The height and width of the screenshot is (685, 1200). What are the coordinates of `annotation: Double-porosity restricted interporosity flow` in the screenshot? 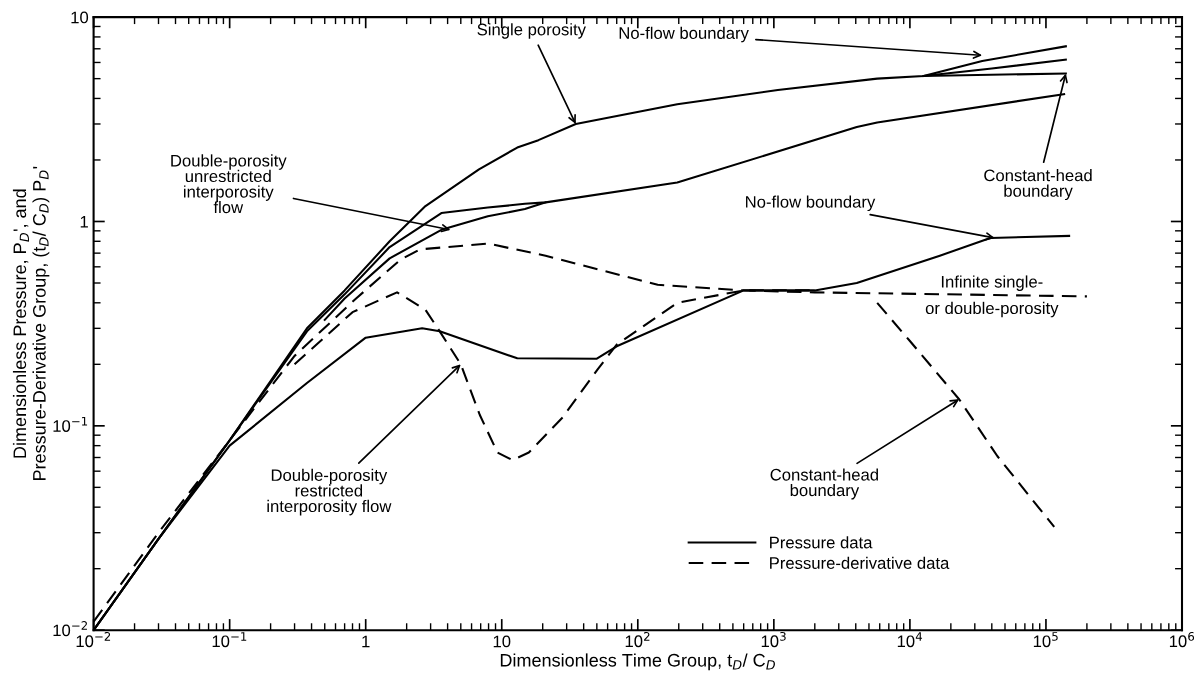 It's located at (329, 492).